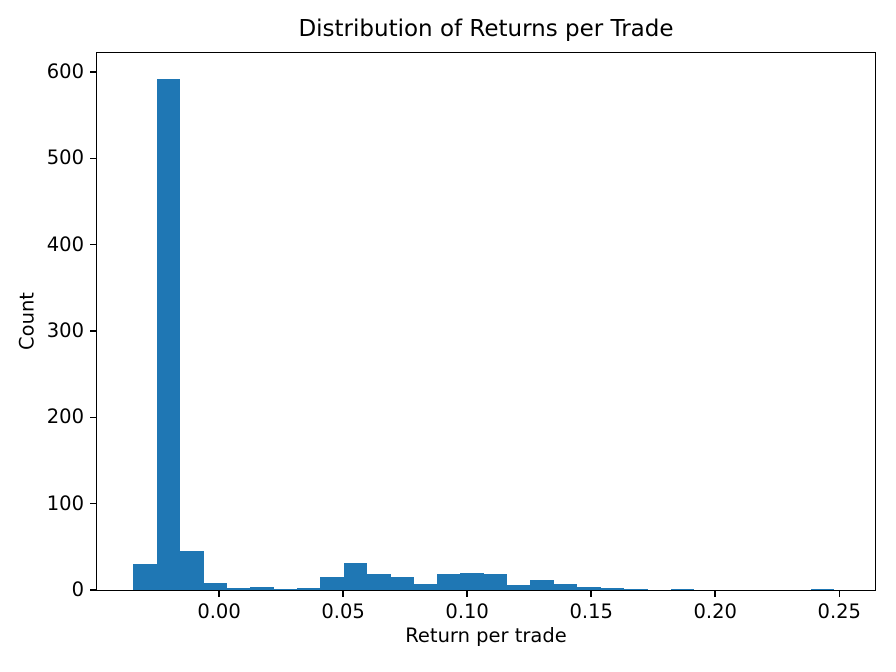 Image resolution: width=896 pixels, height=672 pixels. What do you see at coordinates (77, 589) in the screenshot?
I see `y-axis-tick-label: 0` at bounding box center [77, 589].